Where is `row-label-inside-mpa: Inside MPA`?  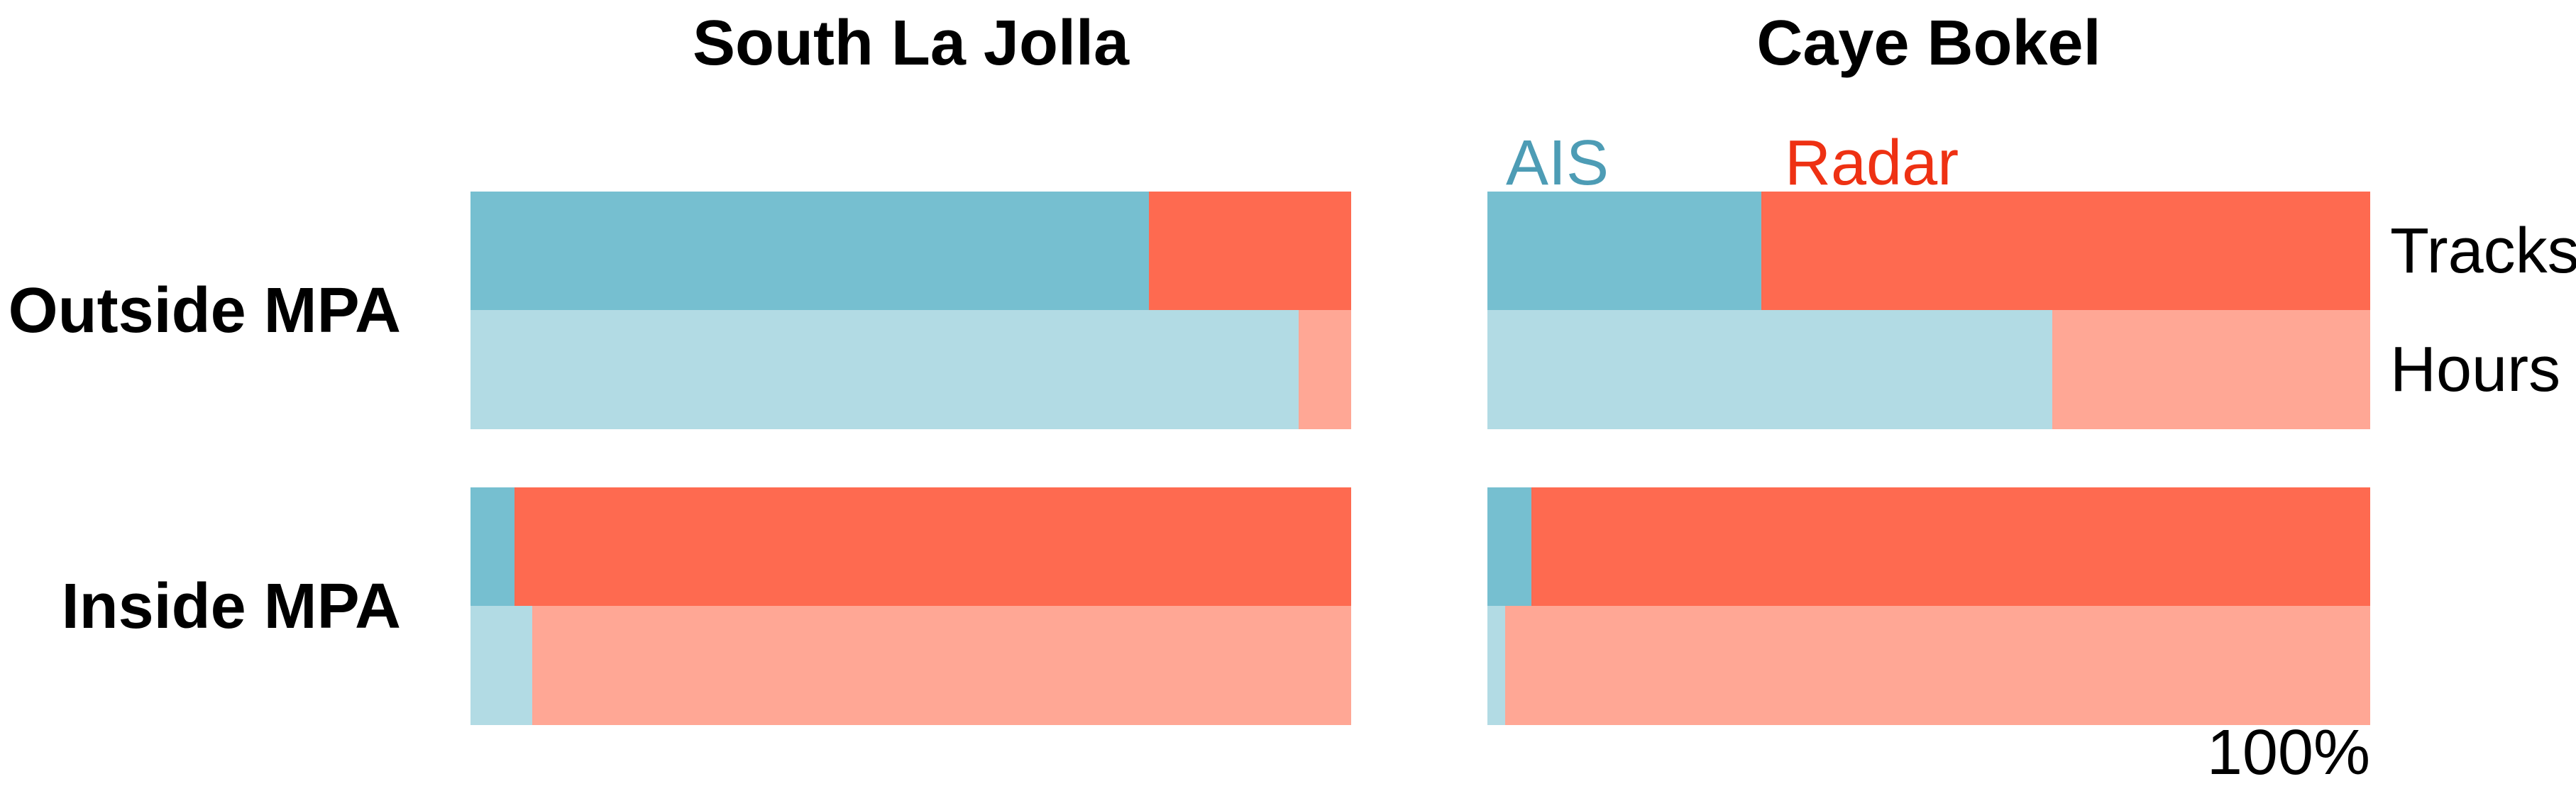
row-label-inside-mpa: Inside MPA is located at coordinates (231, 607).